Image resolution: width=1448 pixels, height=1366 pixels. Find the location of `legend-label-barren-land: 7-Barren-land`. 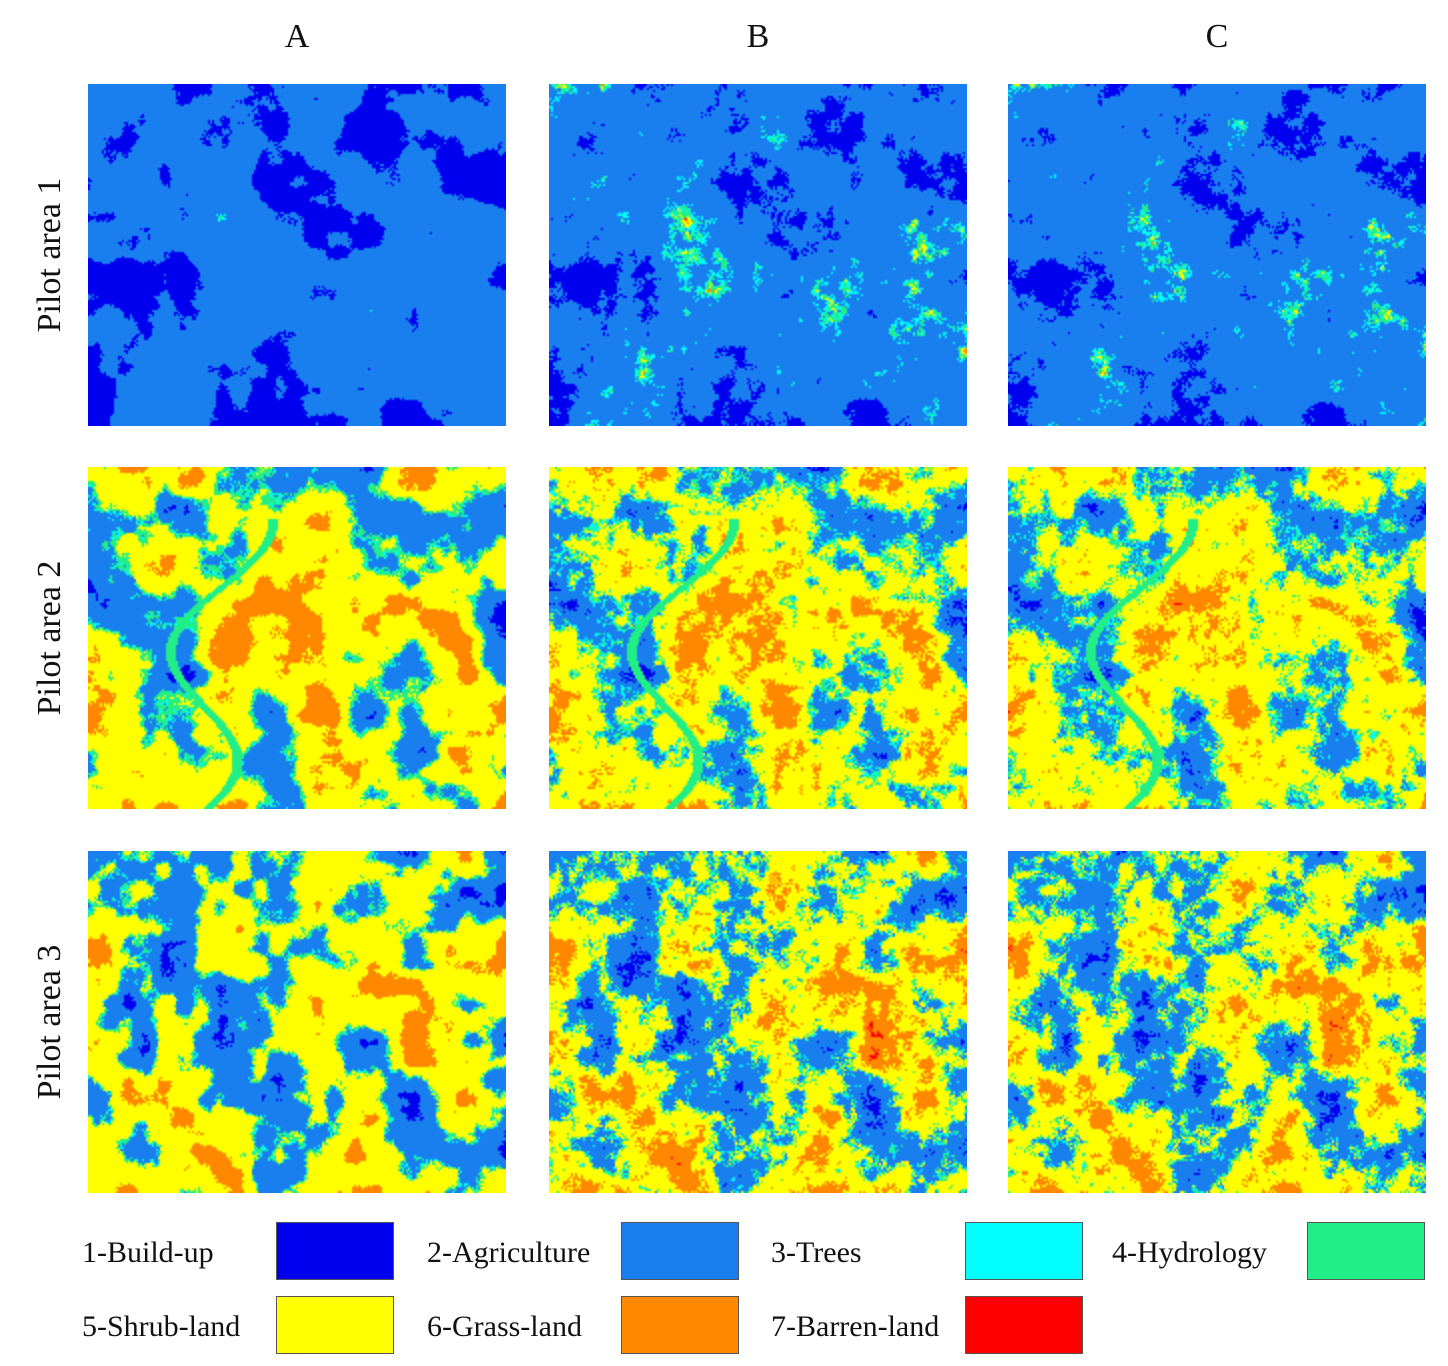

legend-label-barren-land: 7-Barren-land is located at coordinates (855, 1326).